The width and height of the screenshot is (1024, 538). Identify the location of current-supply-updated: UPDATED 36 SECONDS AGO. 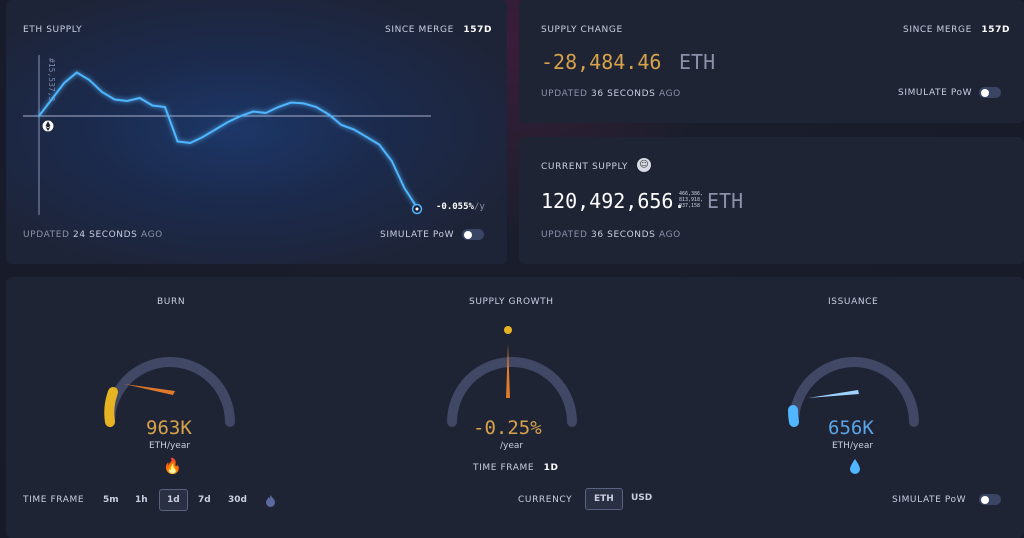
(611, 235).